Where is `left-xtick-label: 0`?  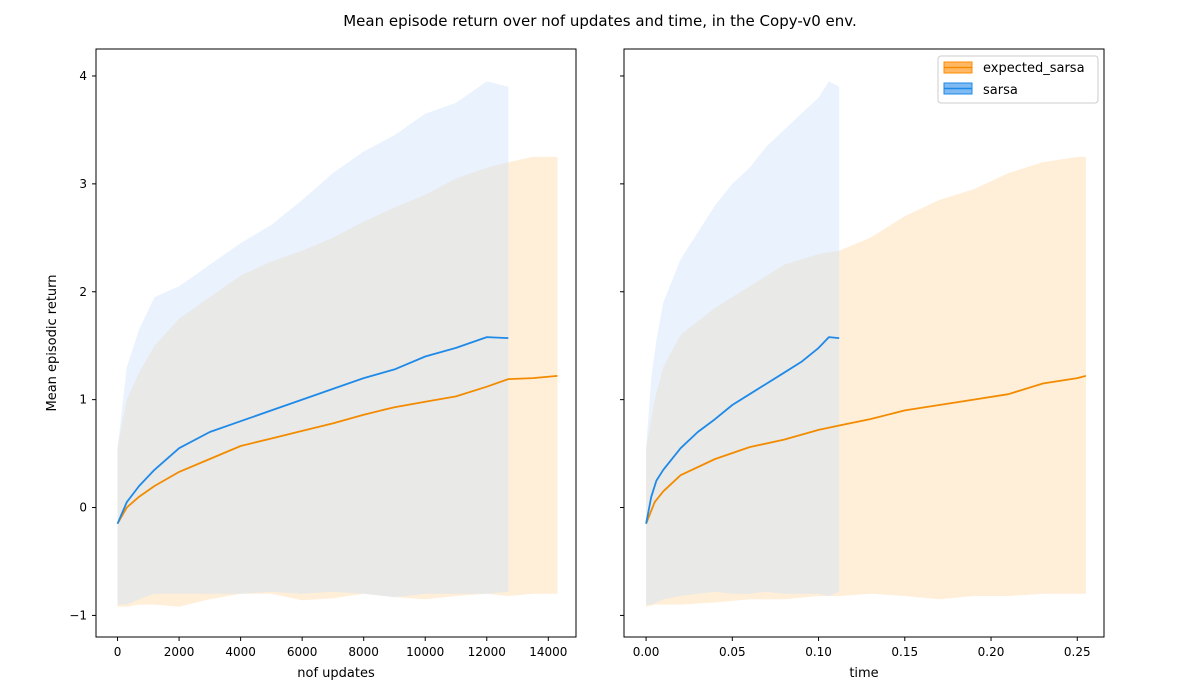
left-xtick-label: 0 is located at coordinates (118, 652).